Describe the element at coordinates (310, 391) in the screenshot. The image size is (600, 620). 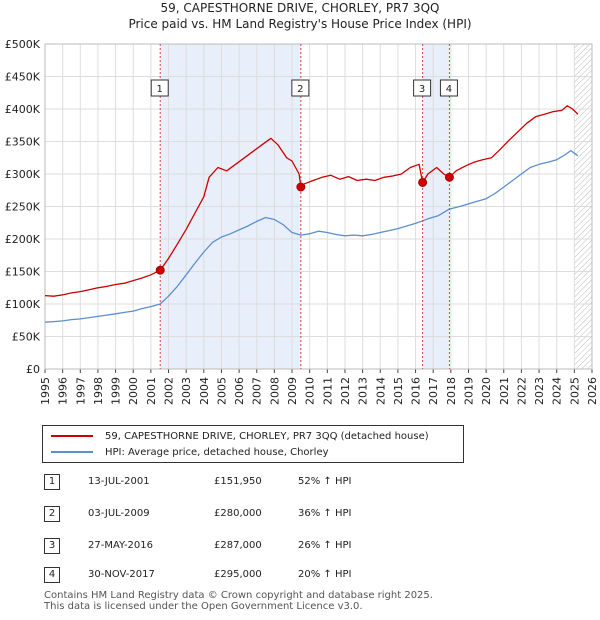
I see `x-tick-label: 2010` at that location.